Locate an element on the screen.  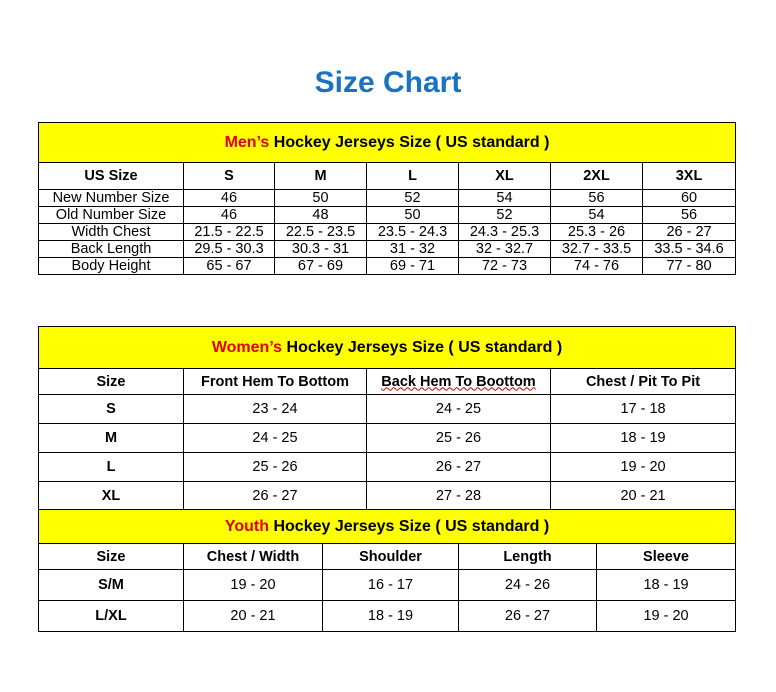
table-cell: 69 - 71 is located at coordinates (412, 266).